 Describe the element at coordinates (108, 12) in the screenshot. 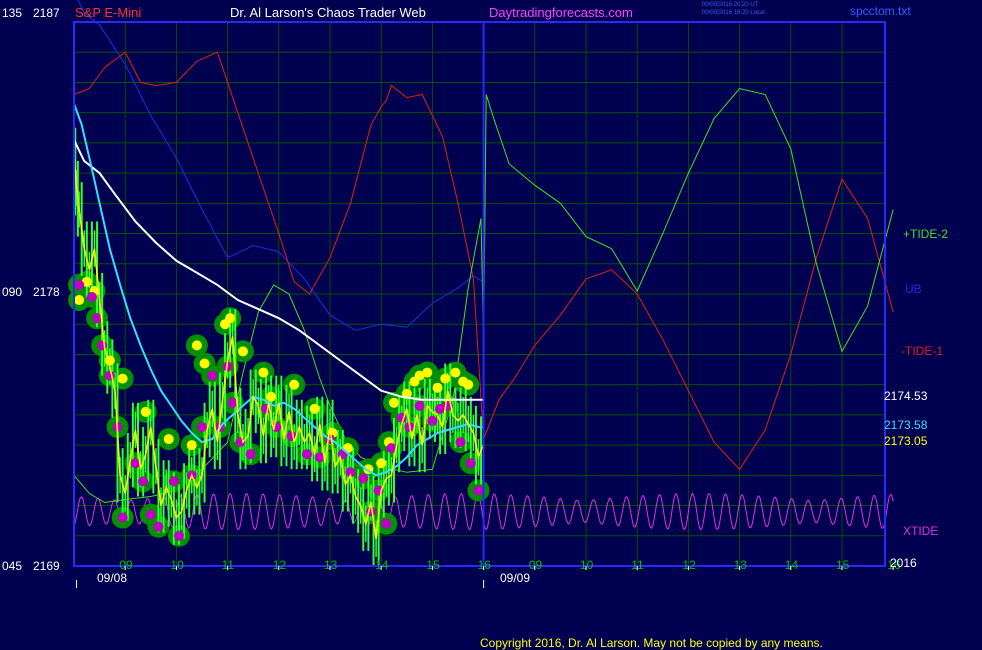

I see `instrument-label: S&P E-Mini` at that location.